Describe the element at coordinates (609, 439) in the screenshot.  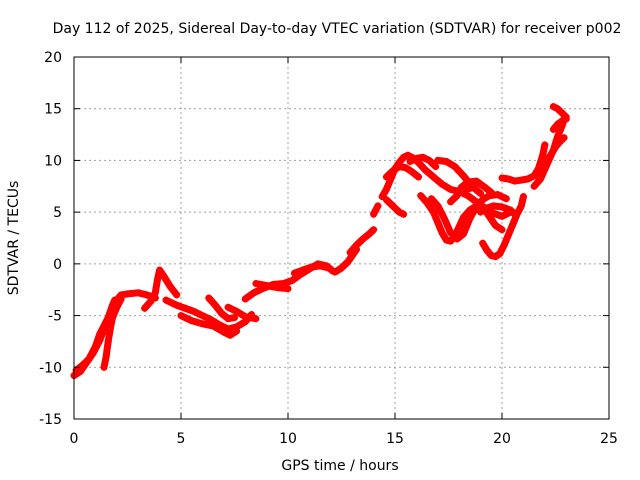
I see `x-tick-label: 25` at that location.